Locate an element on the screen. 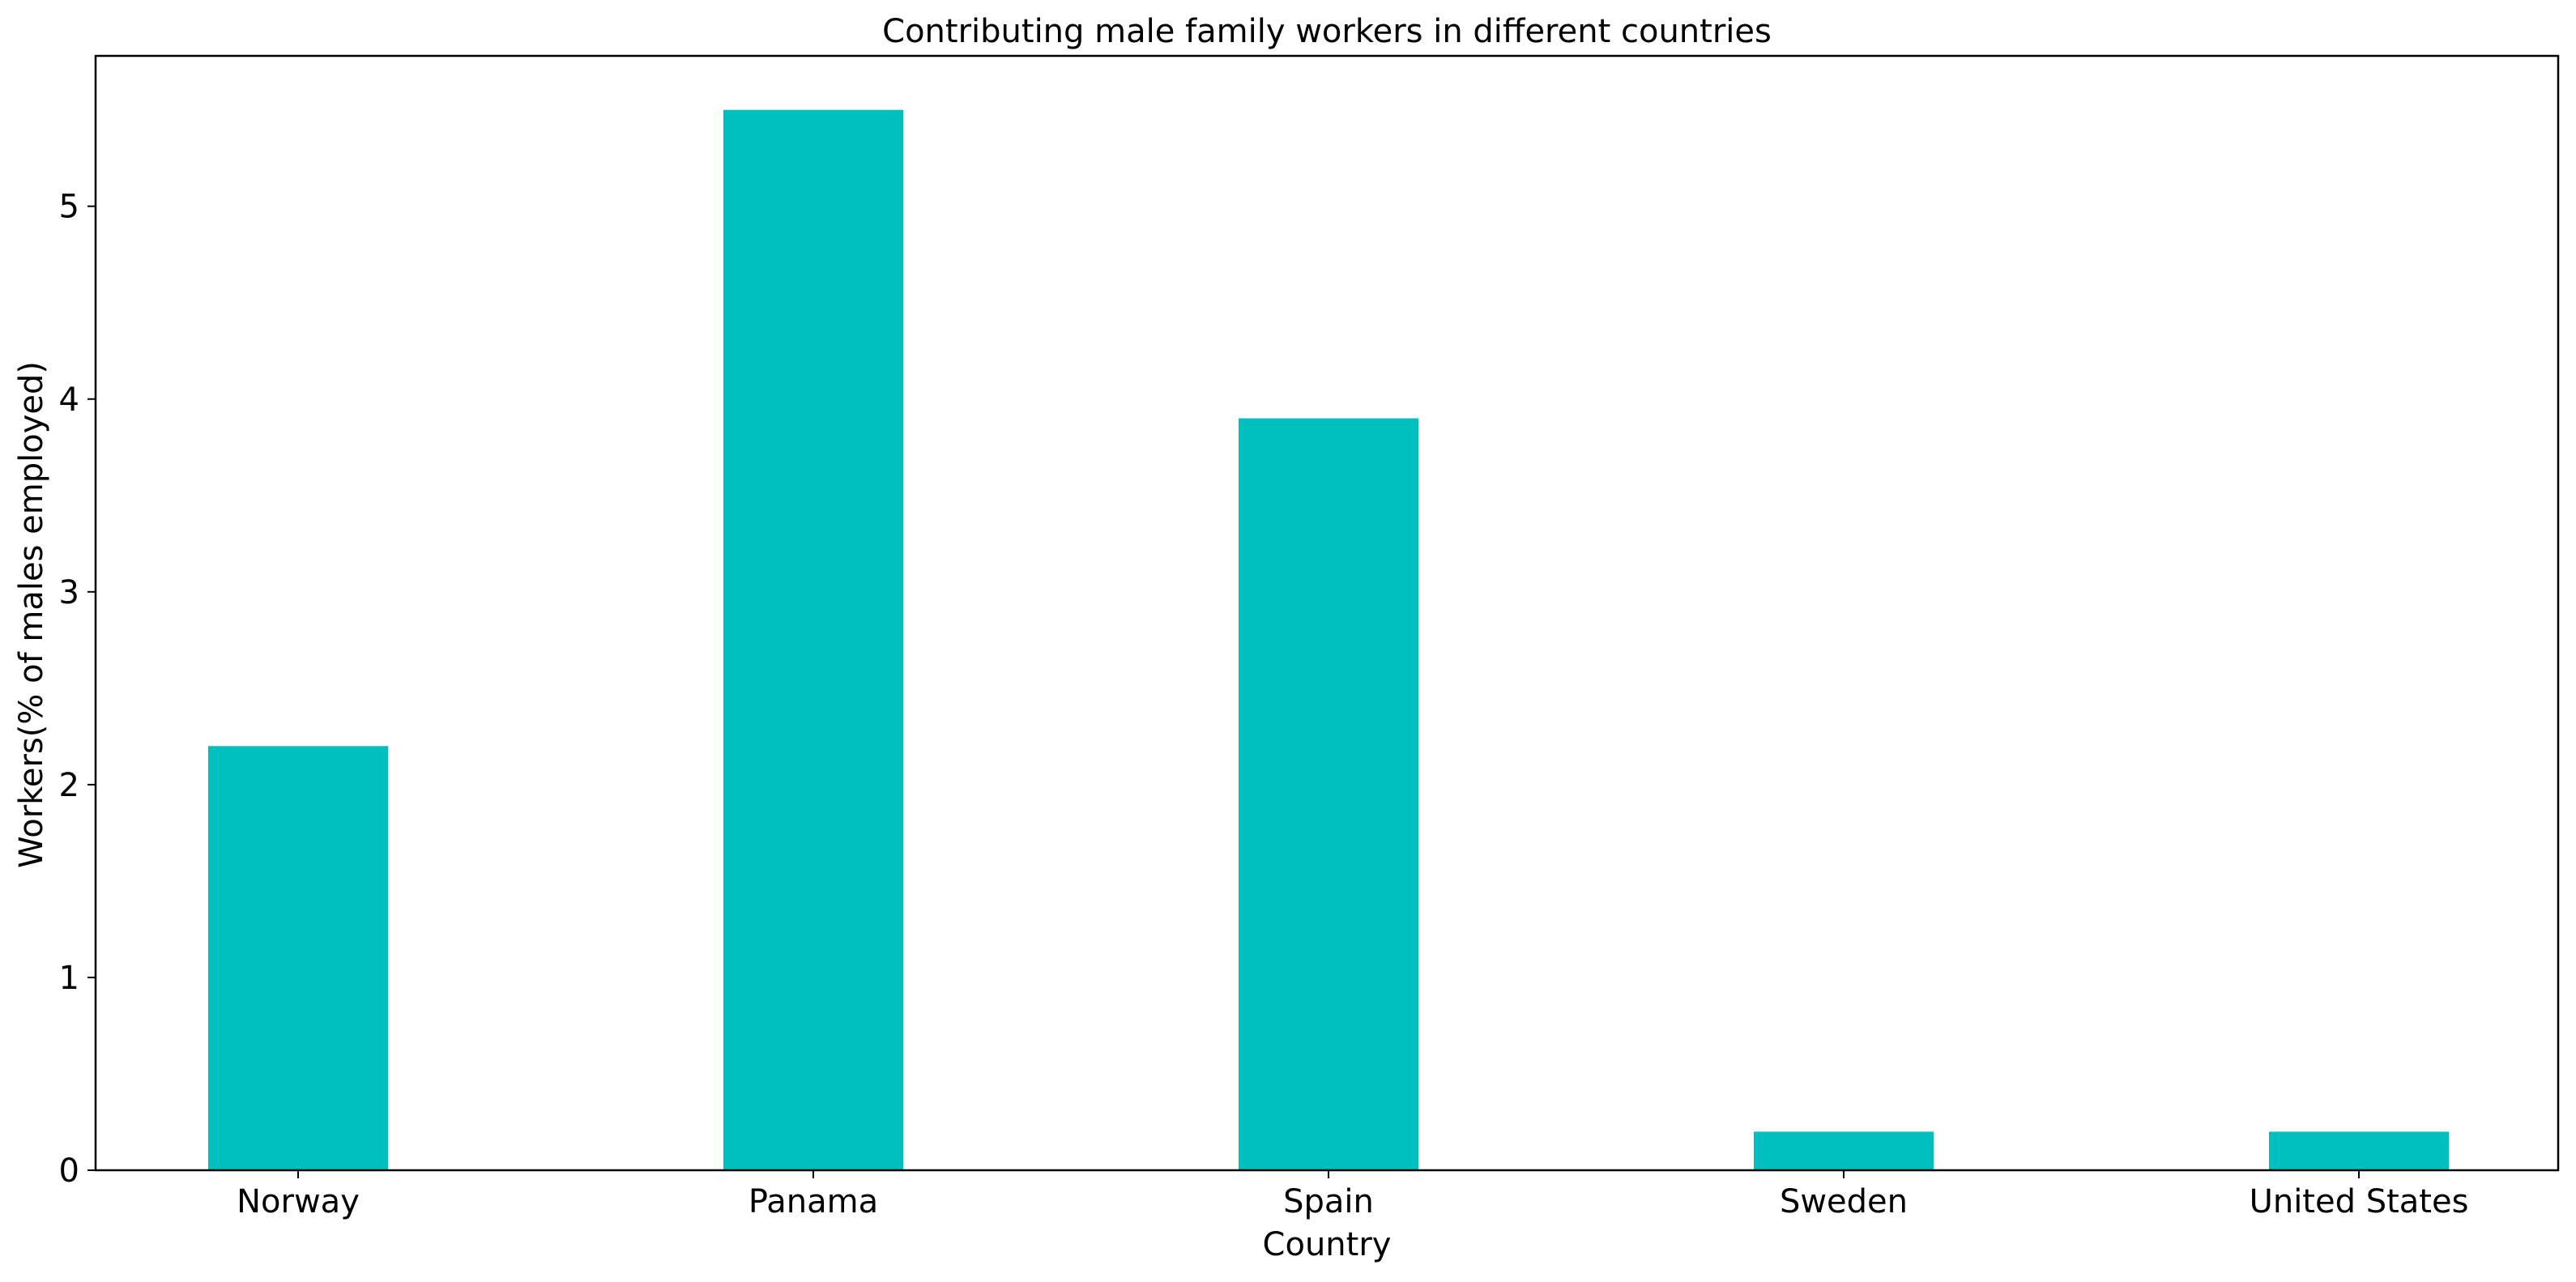 Image resolution: width=2576 pixels, height=1282 pixels. y-tick-label: 1 is located at coordinates (69, 978).